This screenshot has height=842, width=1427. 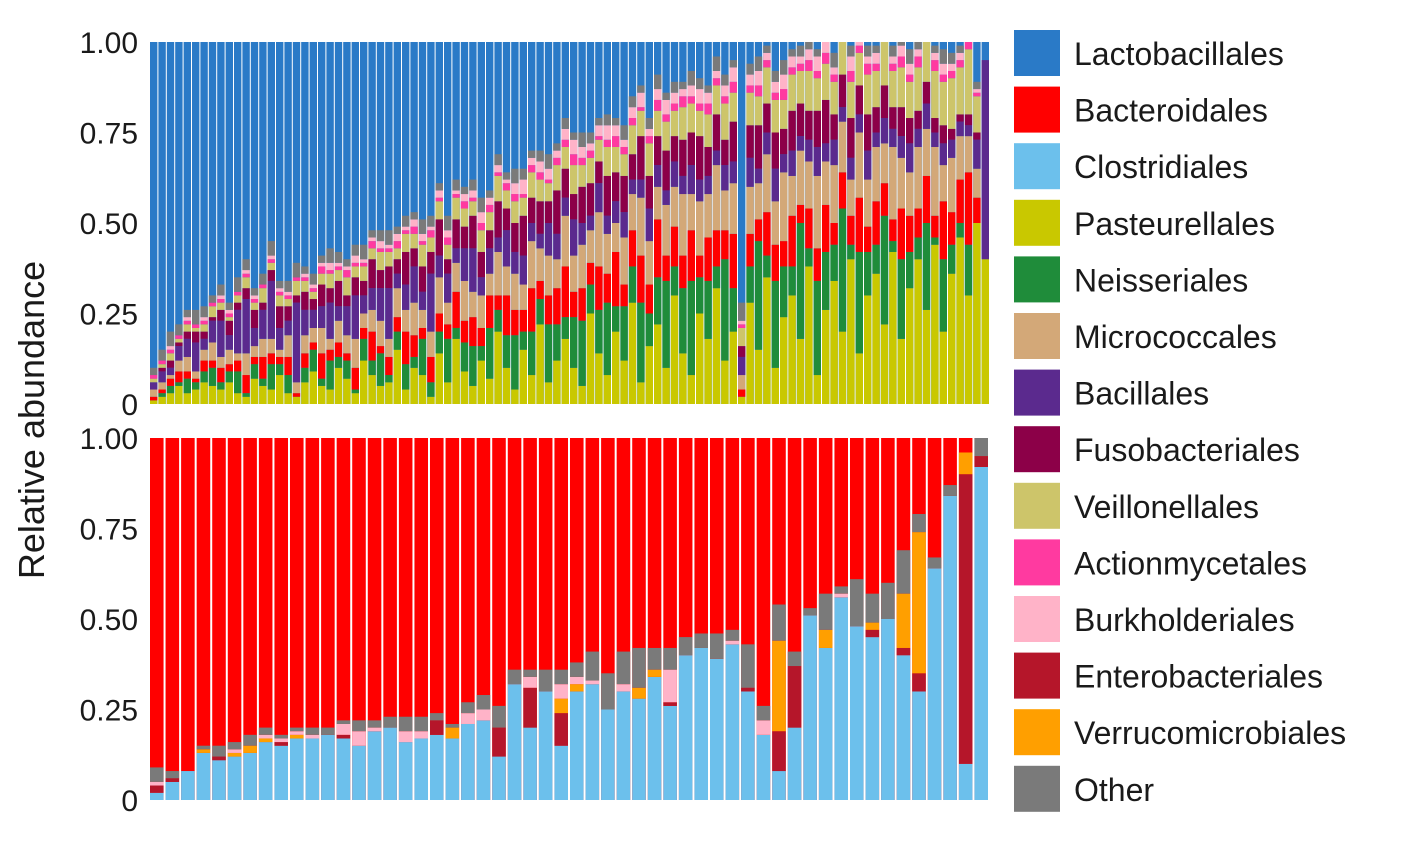 What do you see at coordinates (109, 43) in the screenshot?
I see `y-tick-label: 1.00` at bounding box center [109, 43].